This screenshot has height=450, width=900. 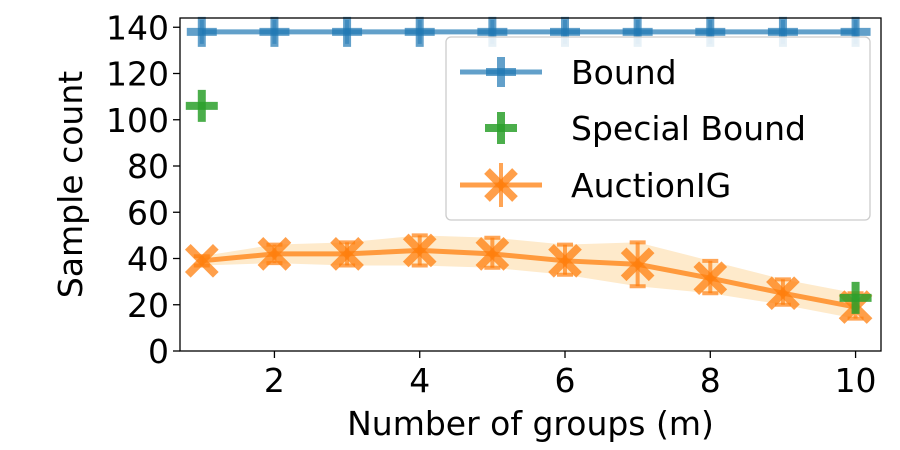 What do you see at coordinates (143, 189) in the screenshot?
I see `y-axis-ticks: 0 20 40 60 80 100 120 140` at bounding box center [143, 189].